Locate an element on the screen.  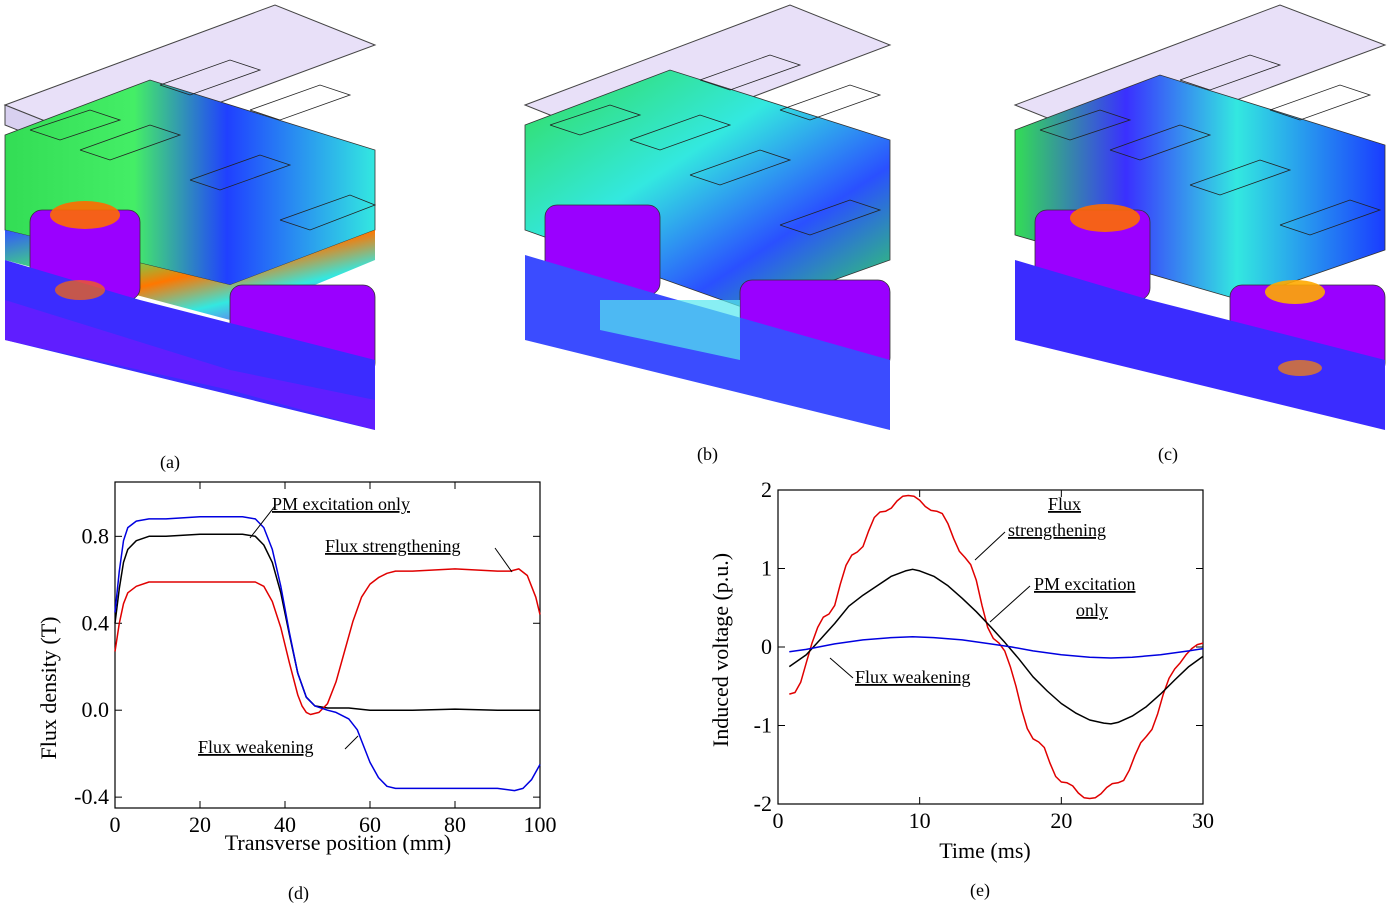
d-xtick-label: 60 is located at coordinates (370, 824).